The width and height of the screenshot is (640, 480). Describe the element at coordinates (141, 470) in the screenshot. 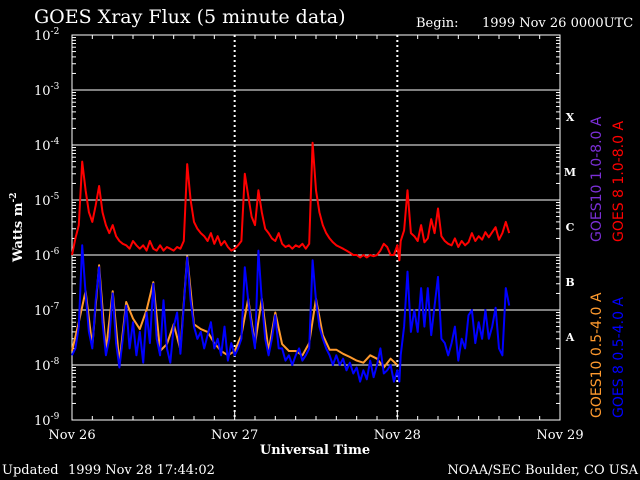

I see `updated-value: 1999 Nov 28 17:44:02` at that location.